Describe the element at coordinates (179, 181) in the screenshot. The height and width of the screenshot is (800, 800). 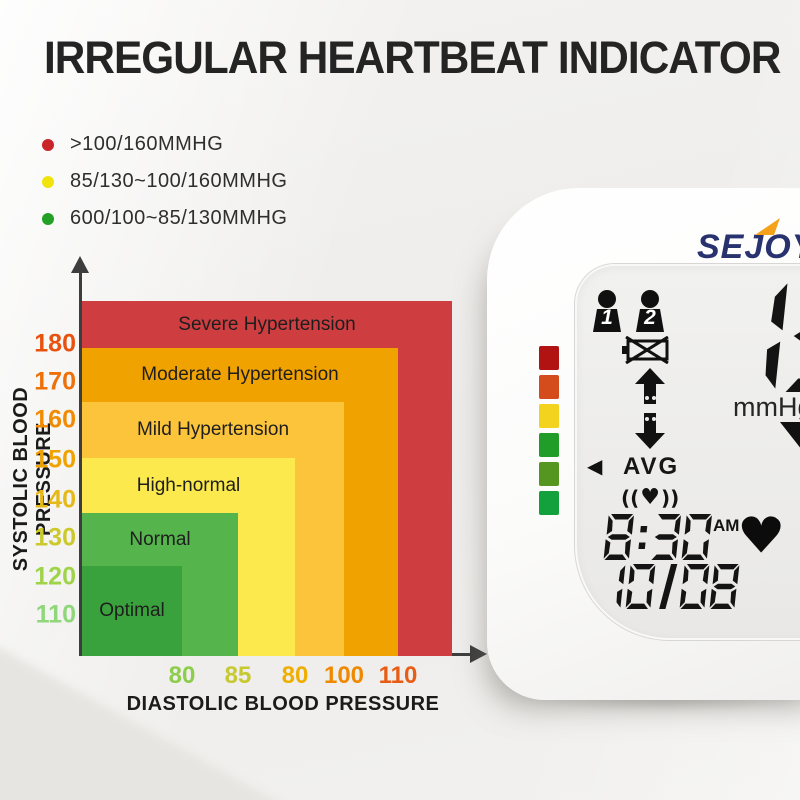
I see `legend-label: 85/130~100/160MMHG` at that location.